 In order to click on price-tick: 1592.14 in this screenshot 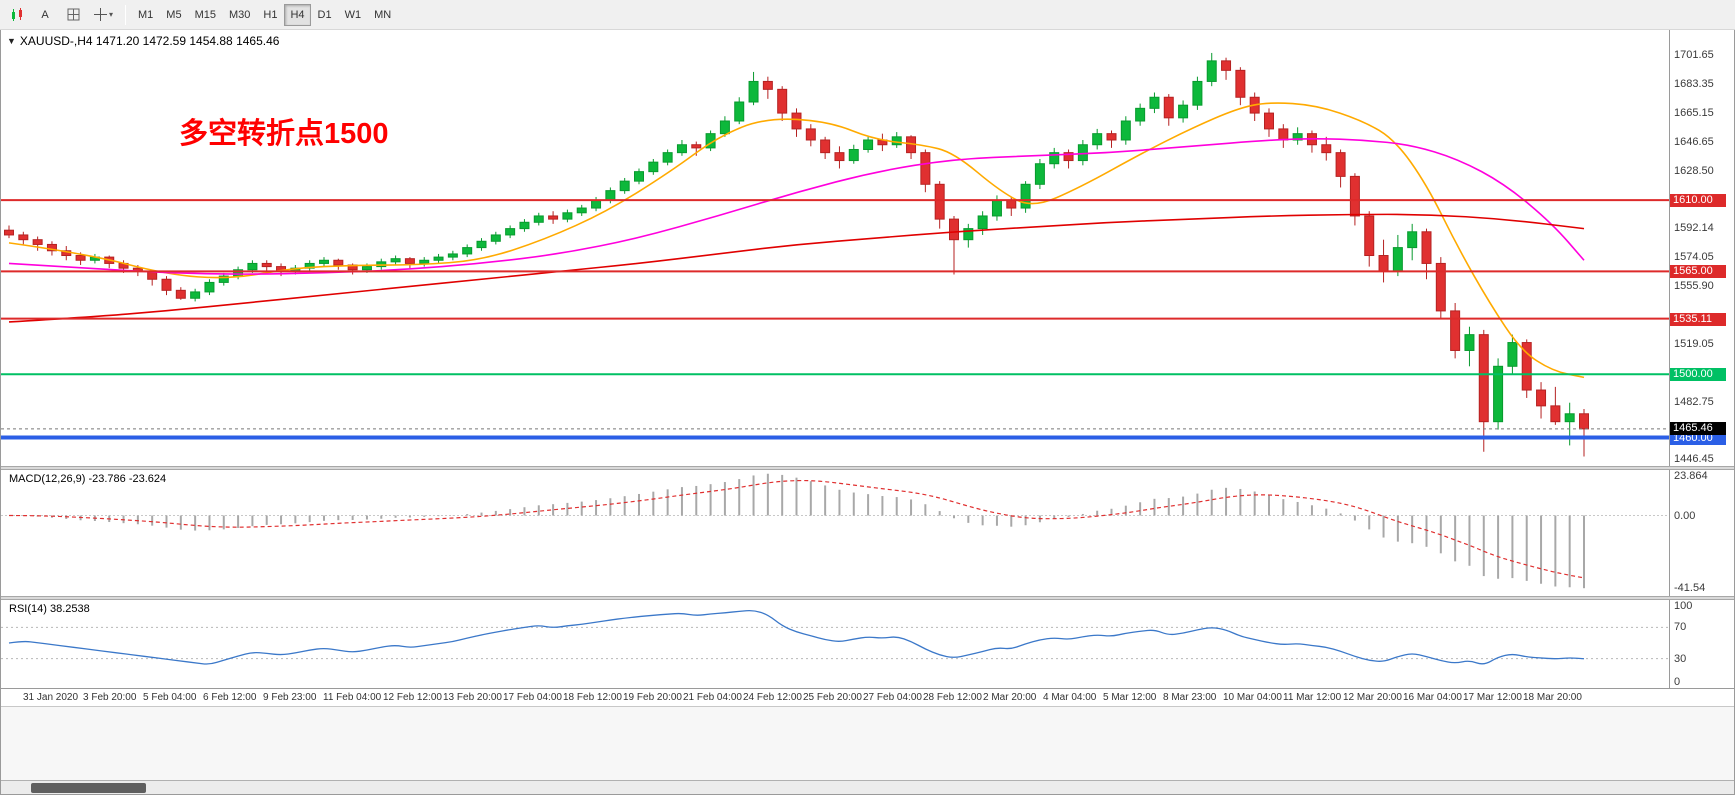, I will do `click(1694, 228)`.